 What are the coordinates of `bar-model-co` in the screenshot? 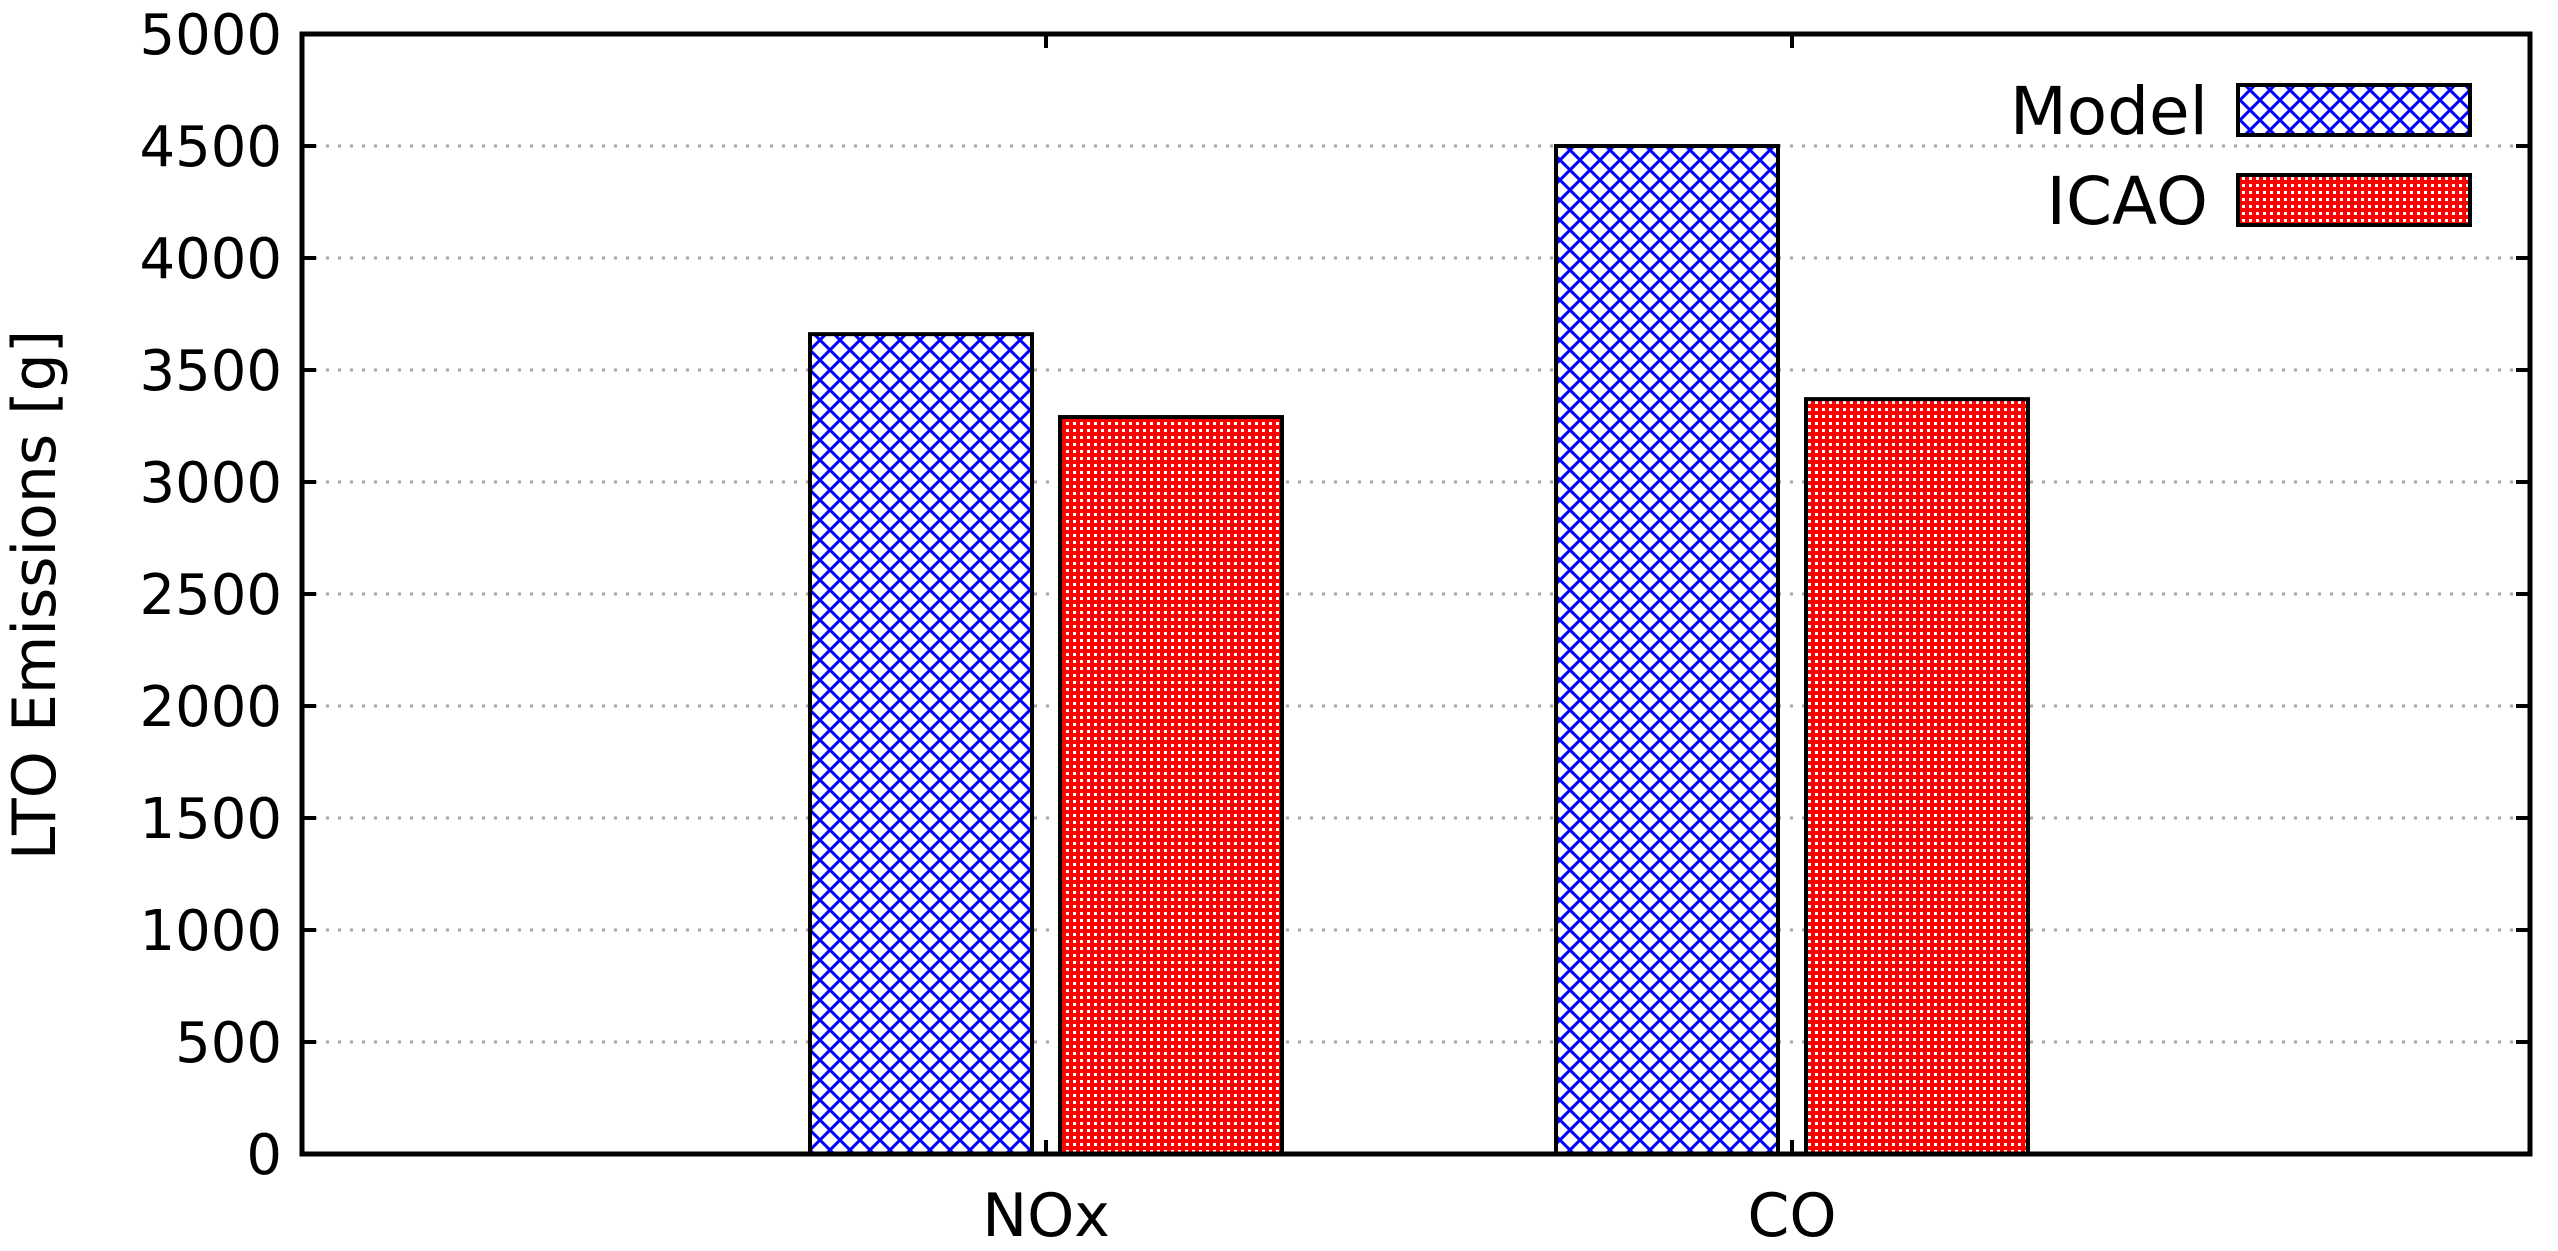 It's located at (1667, 650).